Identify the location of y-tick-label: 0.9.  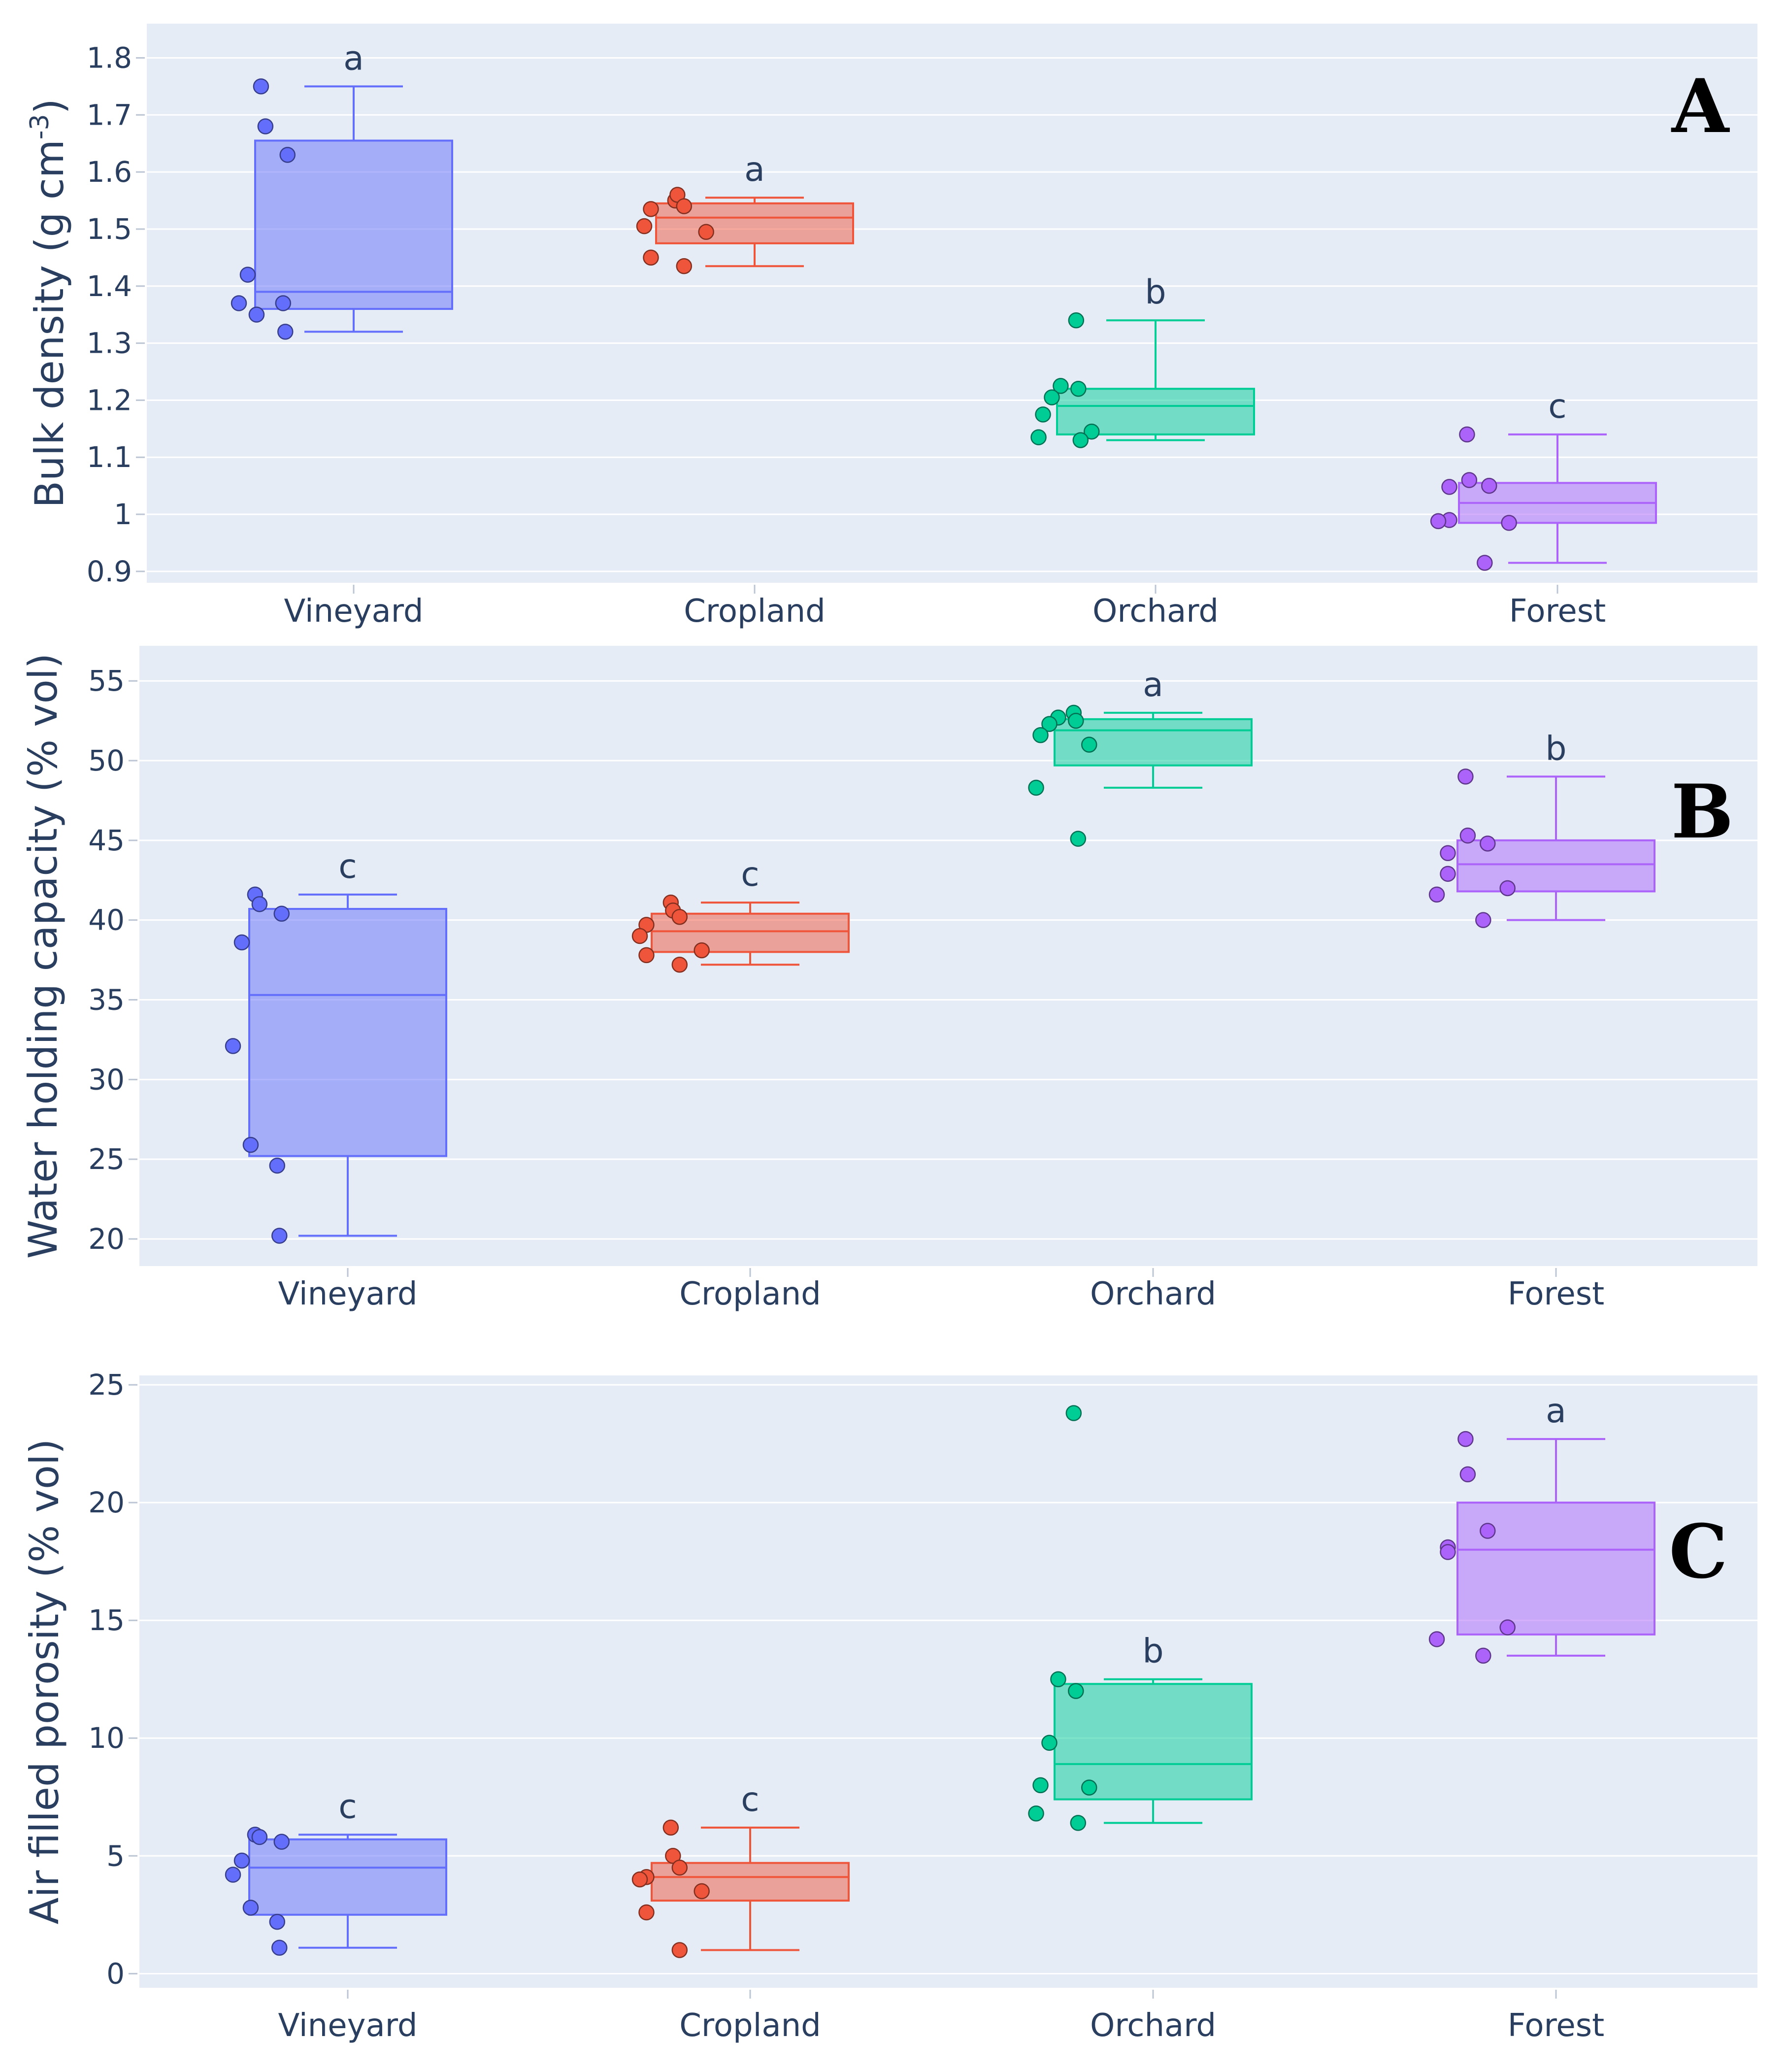
(109, 572).